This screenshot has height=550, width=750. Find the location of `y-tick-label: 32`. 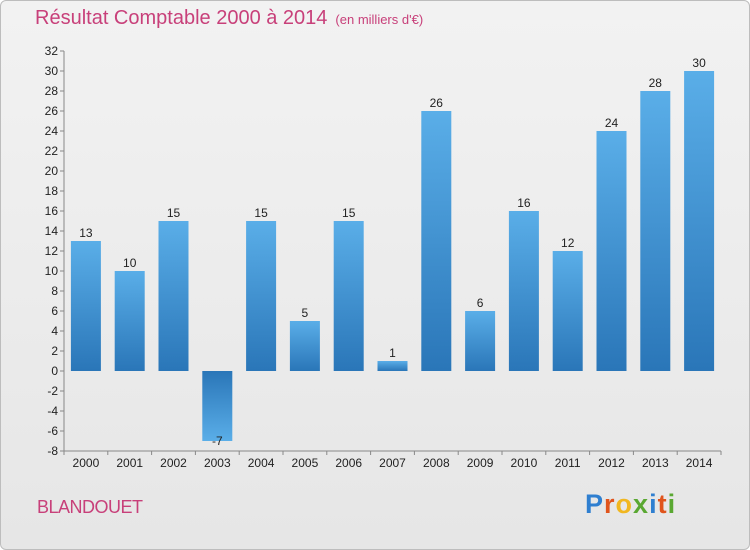

y-tick-label: 32 is located at coordinates (52, 51).